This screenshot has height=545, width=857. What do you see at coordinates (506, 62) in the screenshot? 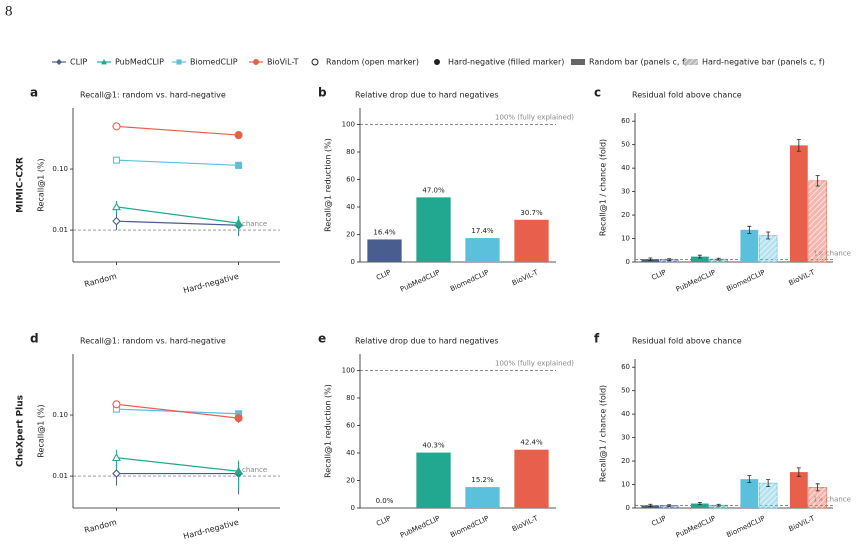
I see `legend-label: Hard-negative (filled marker)` at bounding box center [506, 62].